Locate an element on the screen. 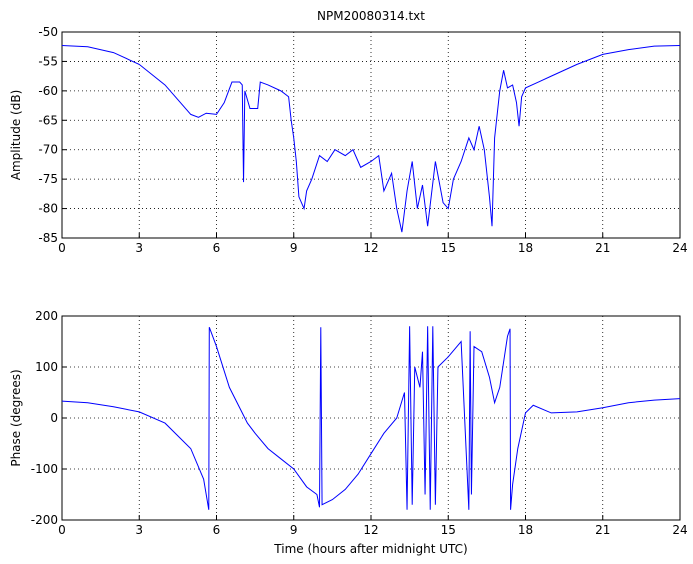  y-tick-label: -55 is located at coordinates (48, 61).